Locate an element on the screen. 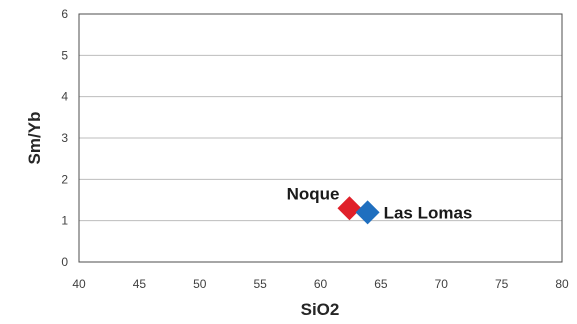 This screenshot has width=577, height=324. data-points is located at coordinates (358, 210).